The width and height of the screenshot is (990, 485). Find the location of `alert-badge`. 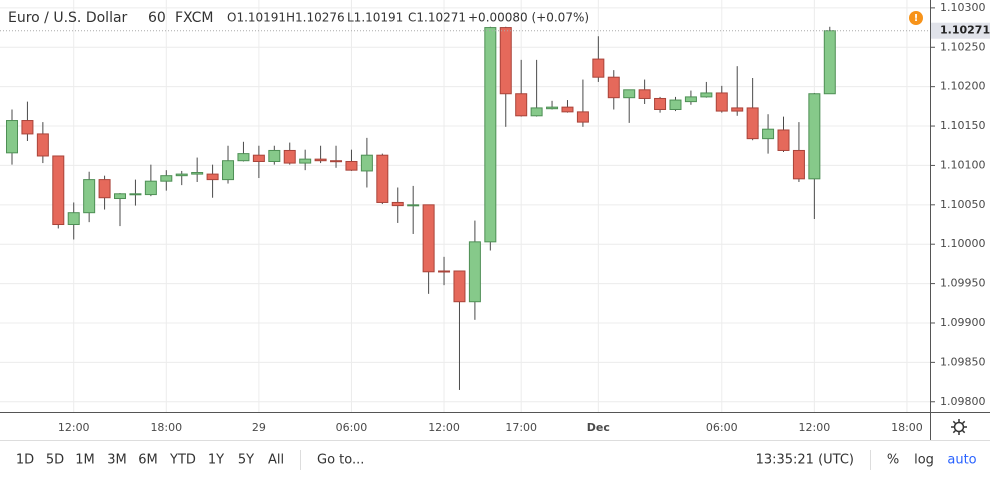

alert-badge is located at coordinates (916, 18).